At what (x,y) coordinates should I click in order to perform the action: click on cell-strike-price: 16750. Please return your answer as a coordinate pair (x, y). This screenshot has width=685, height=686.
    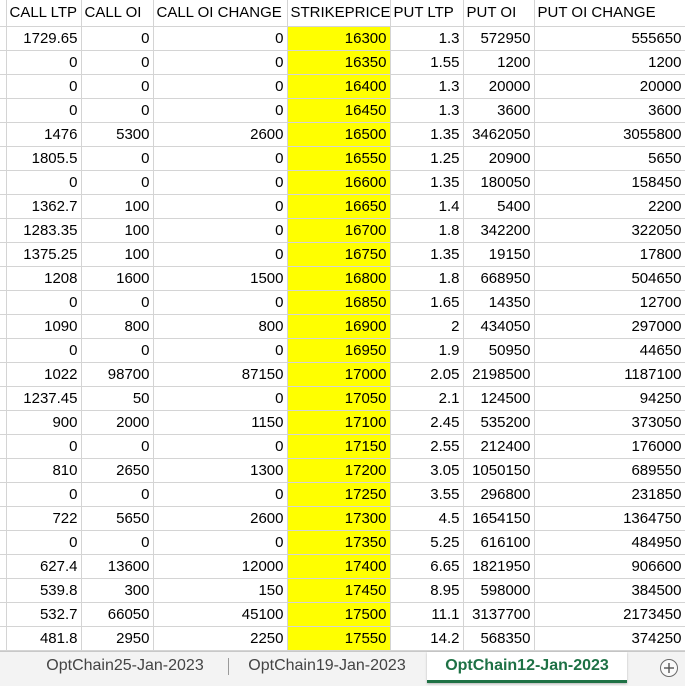
    Looking at the image, I should click on (339, 254).